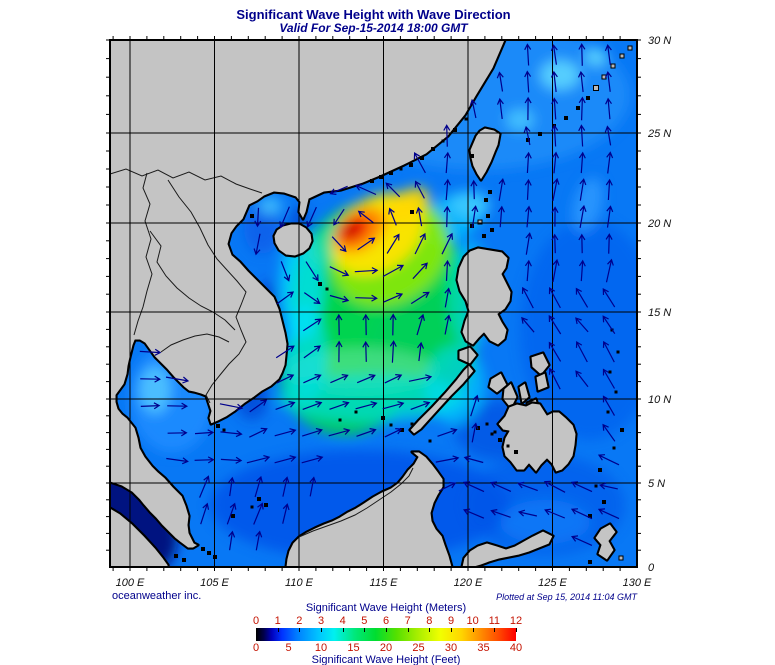 This screenshot has width=775, height=665. I want to click on lon-label: 100 E, so click(130, 583).